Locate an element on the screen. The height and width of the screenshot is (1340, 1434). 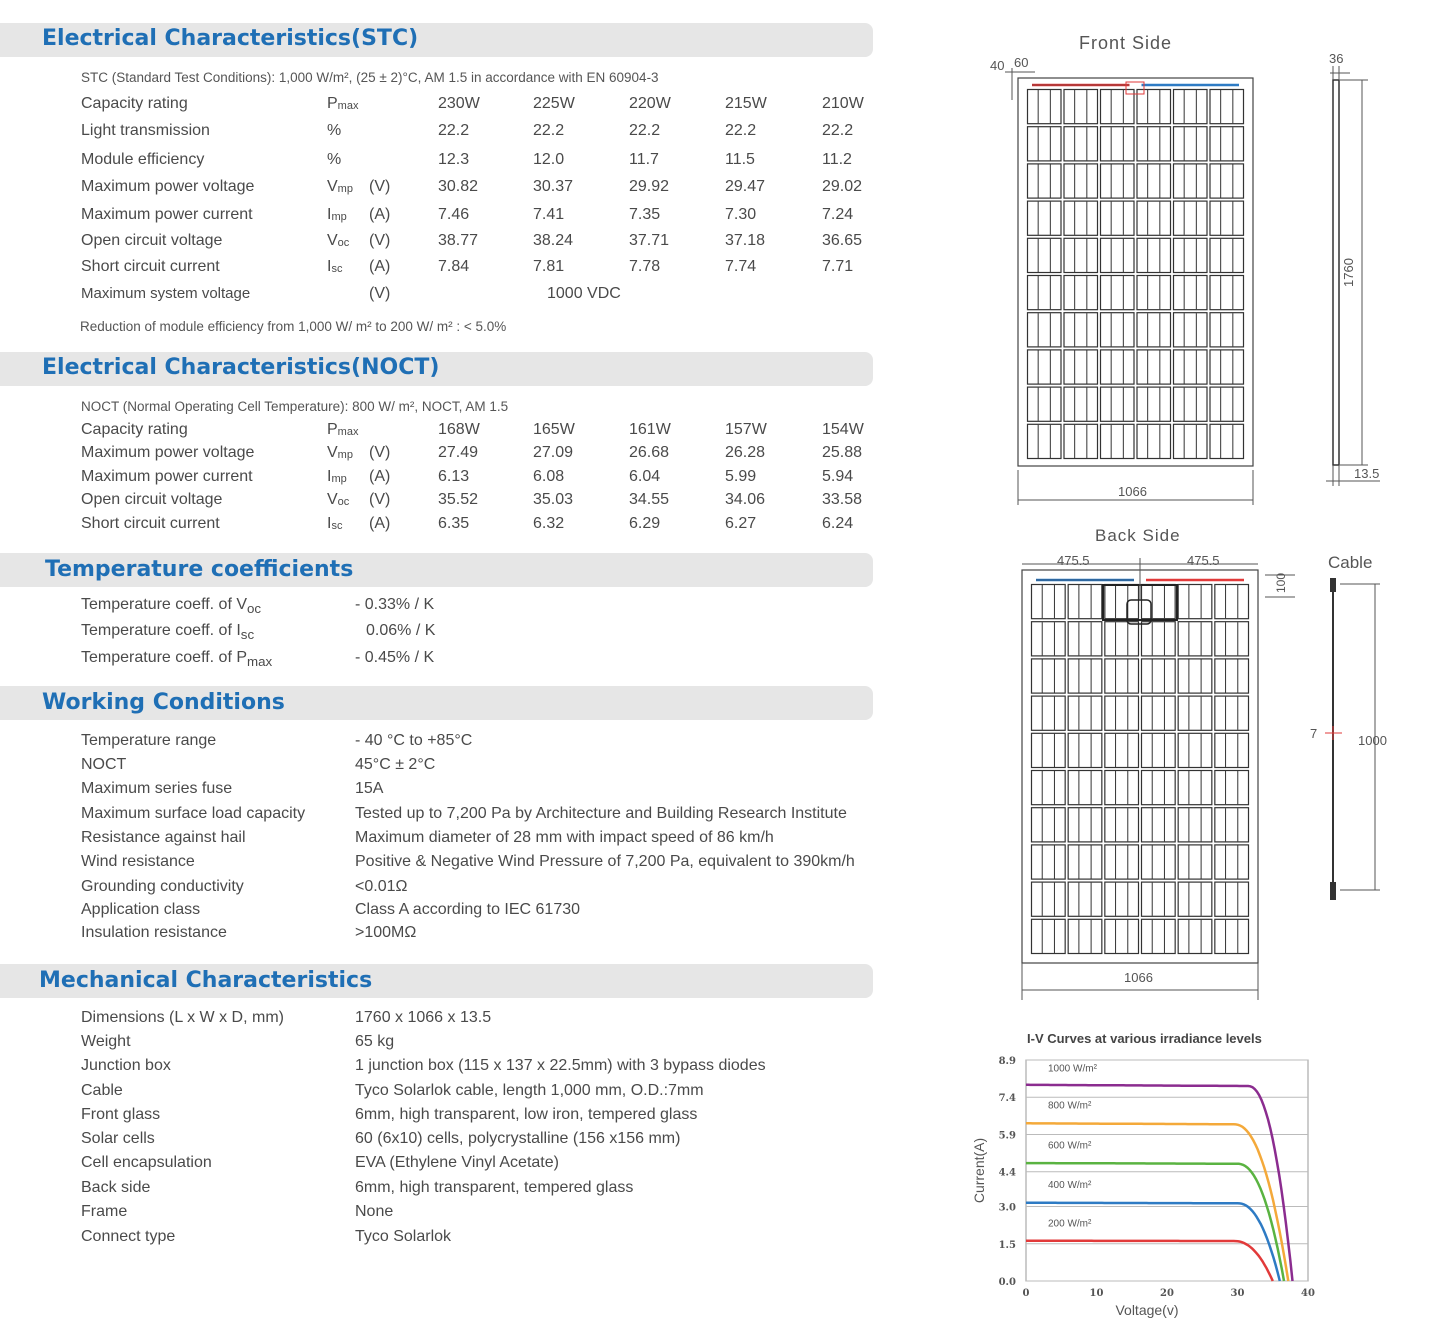
symbol-main: V is located at coordinates (332, 240).